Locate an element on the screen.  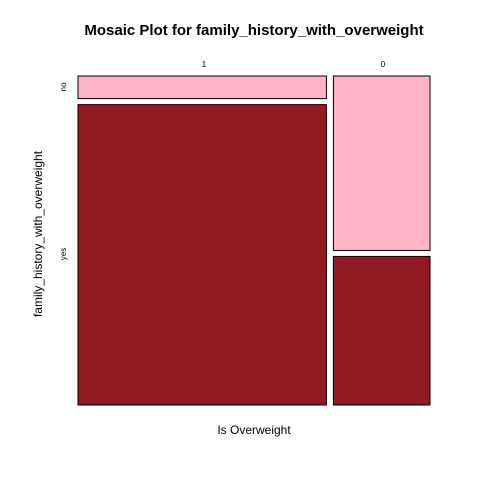
x-tick-label-0: 0 is located at coordinates (383, 64).